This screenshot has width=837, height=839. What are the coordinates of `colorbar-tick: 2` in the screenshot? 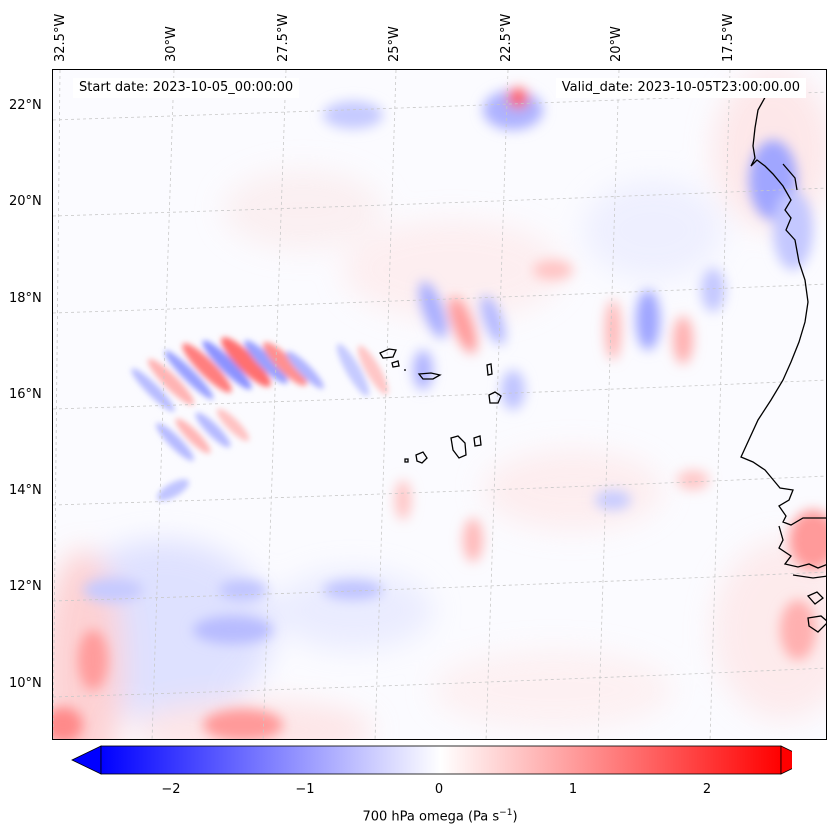 It's located at (707, 789).